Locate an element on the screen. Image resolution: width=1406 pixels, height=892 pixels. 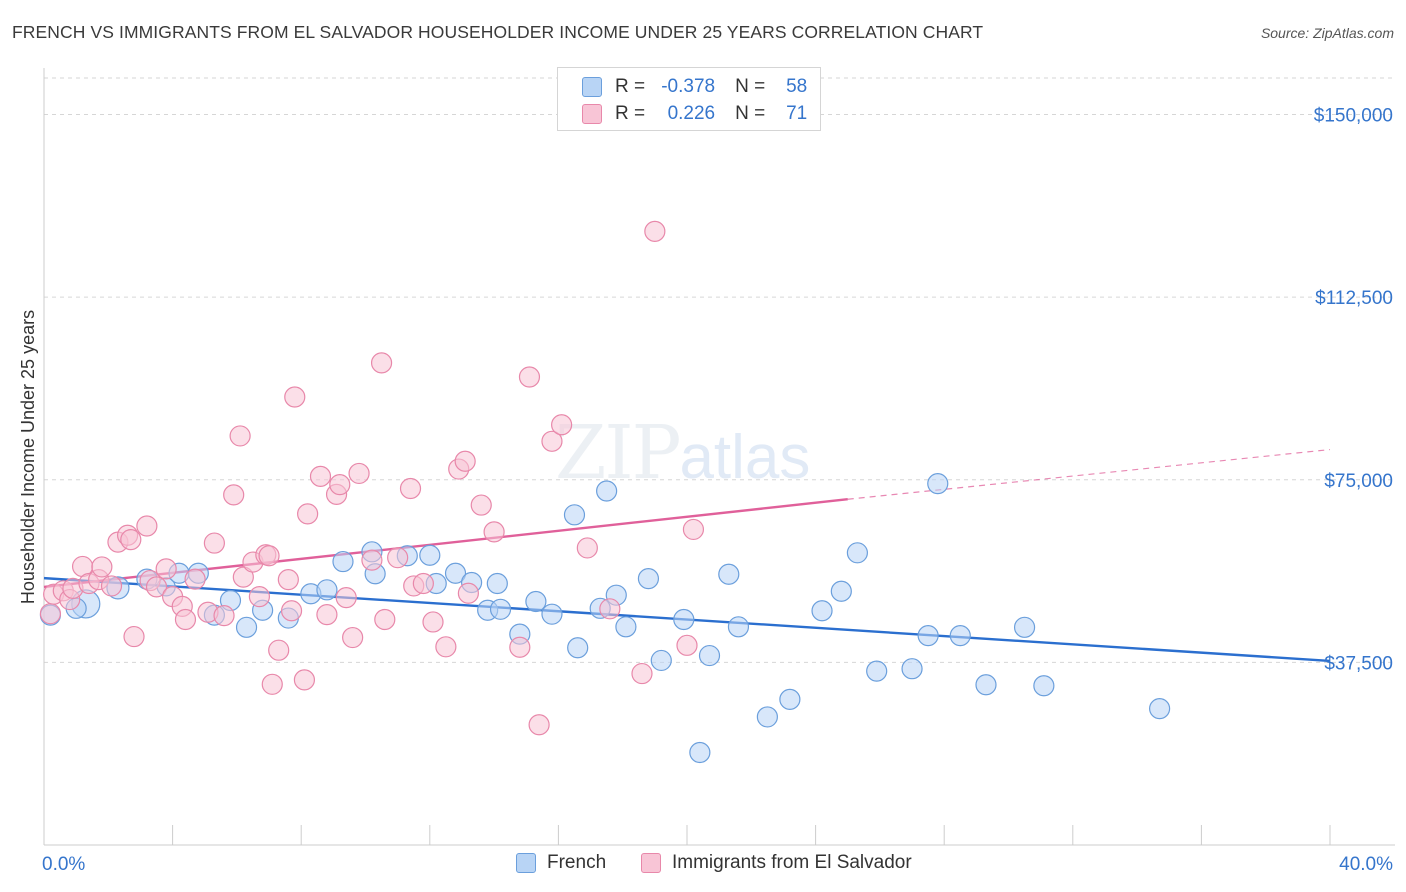
legend-label-el-salvador: Immigrants from El Salvador is located at coordinates (792, 862).